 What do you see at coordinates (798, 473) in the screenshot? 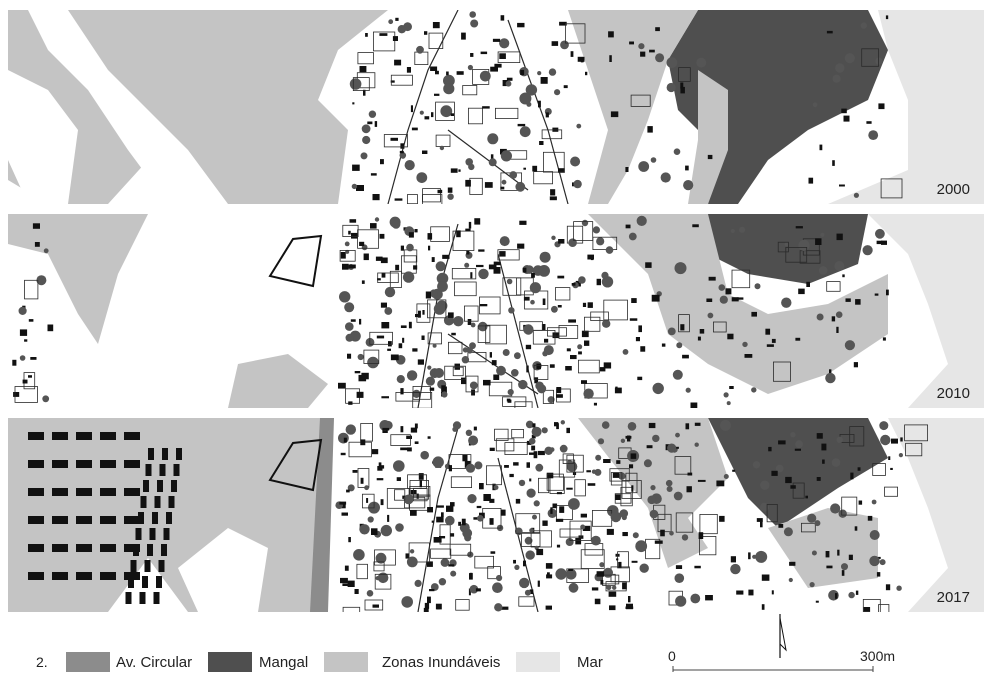
I see `mangrove-area` at bounding box center [798, 473].